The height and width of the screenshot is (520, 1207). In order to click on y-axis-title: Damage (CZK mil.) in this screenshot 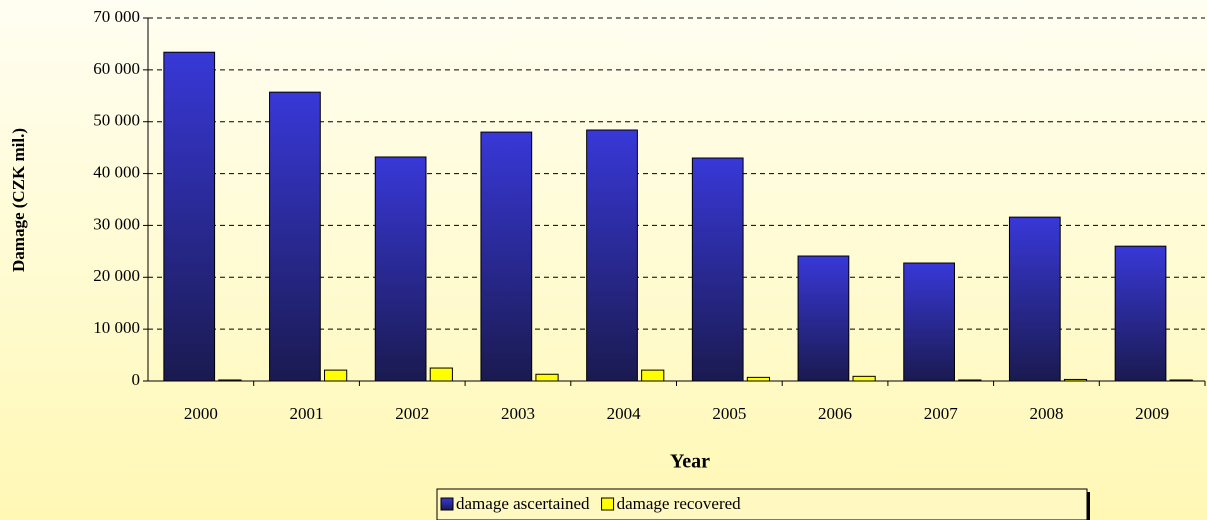, I will do `click(18, 200)`.